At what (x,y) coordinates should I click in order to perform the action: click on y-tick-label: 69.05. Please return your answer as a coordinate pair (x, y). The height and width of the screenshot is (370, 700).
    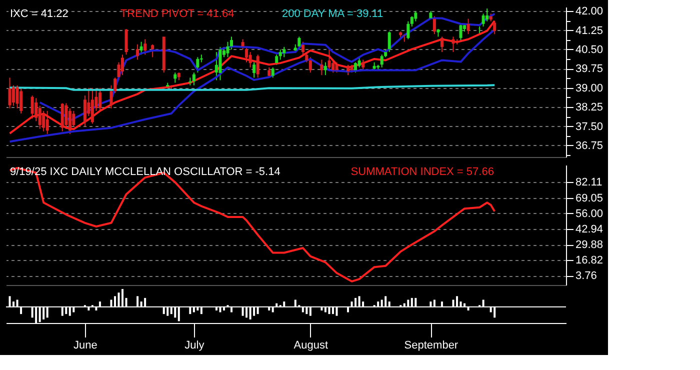
    Looking at the image, I should click on (590, 198).